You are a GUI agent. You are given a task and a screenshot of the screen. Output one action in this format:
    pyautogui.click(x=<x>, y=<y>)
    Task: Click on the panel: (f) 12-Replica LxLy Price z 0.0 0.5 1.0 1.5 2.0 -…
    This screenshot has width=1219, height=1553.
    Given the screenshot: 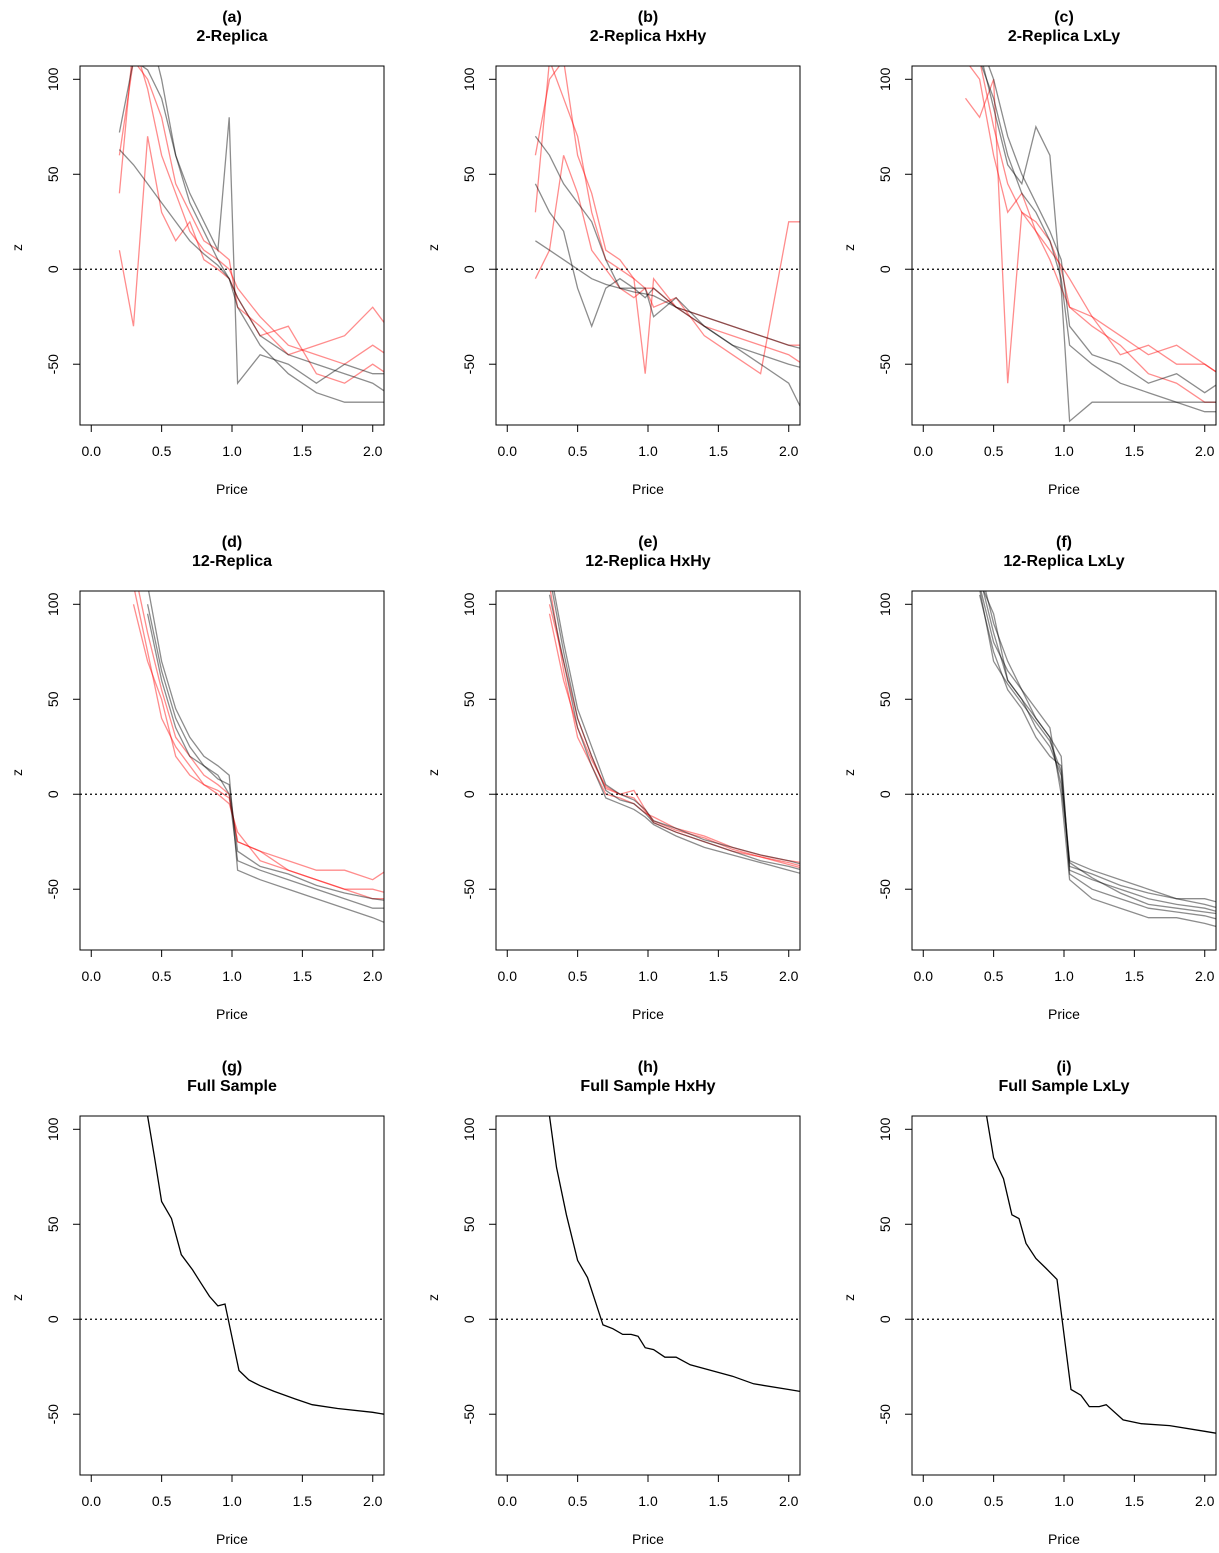 What is the action you would take?
    pyautogui.click(x=1029, y=778)
    